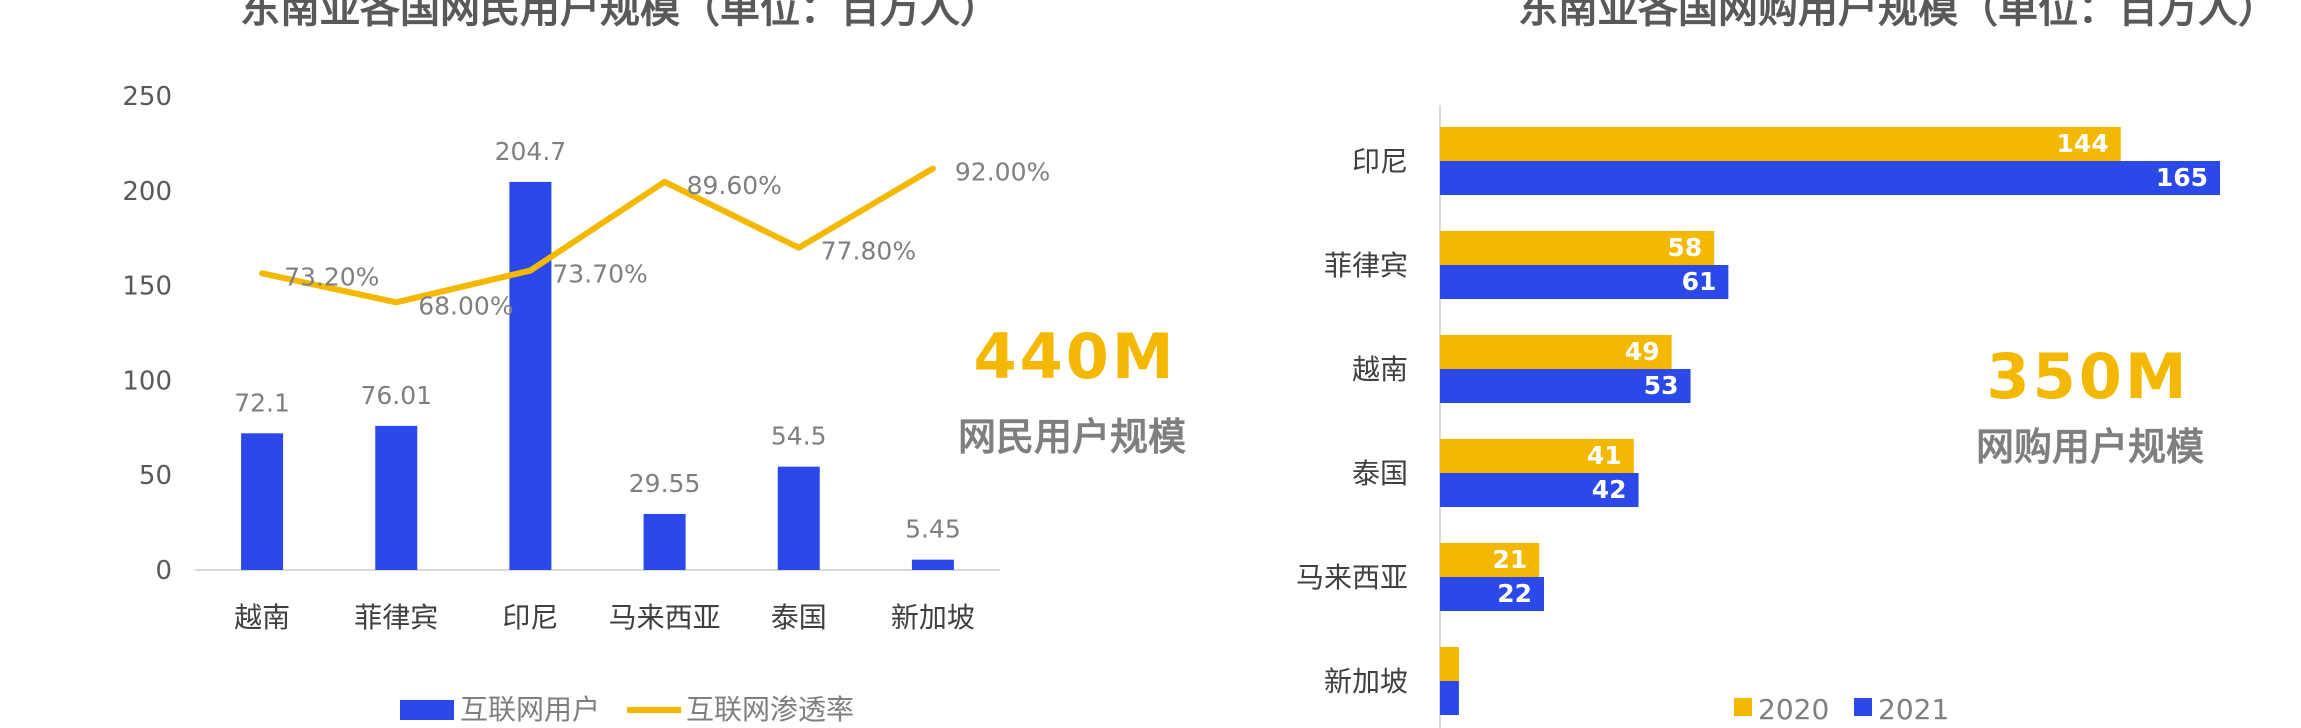 Image resolution: width=2301 pixels, height=728 pixels. What do you see at coordinates (262, 402) in the screenshot?
I see `bar-data-label: 72.1` at bounding box center [262, 402].